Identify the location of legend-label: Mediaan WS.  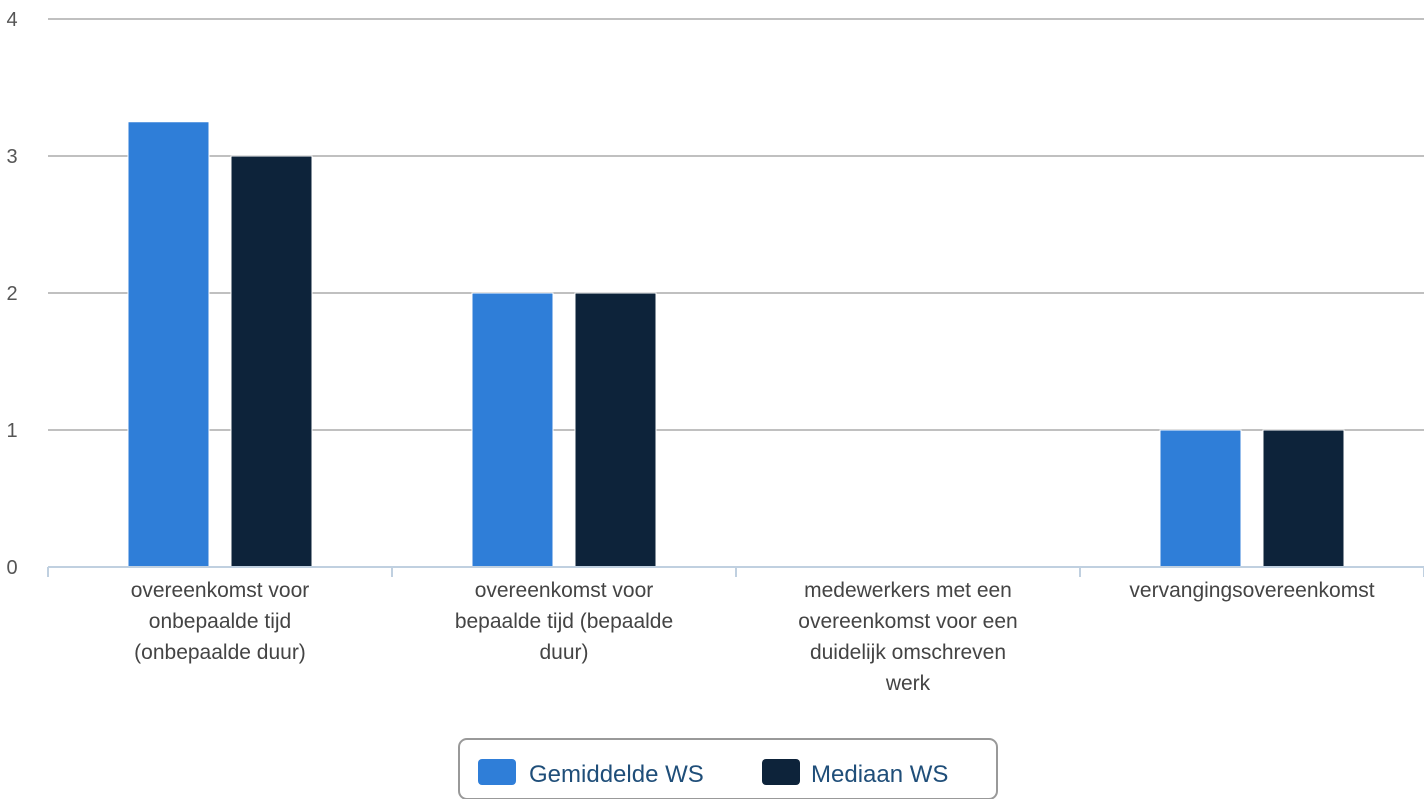
(879, 774).